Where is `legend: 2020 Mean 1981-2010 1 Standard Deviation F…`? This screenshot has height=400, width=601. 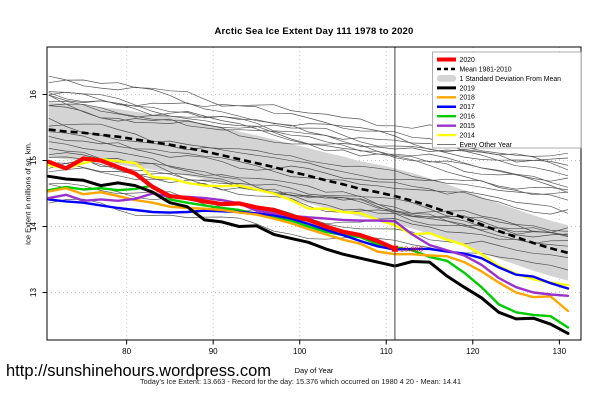 legend: 2020 Mean 1981-2010 1 Standard Deviation F… is located at coordinates (507, 100).